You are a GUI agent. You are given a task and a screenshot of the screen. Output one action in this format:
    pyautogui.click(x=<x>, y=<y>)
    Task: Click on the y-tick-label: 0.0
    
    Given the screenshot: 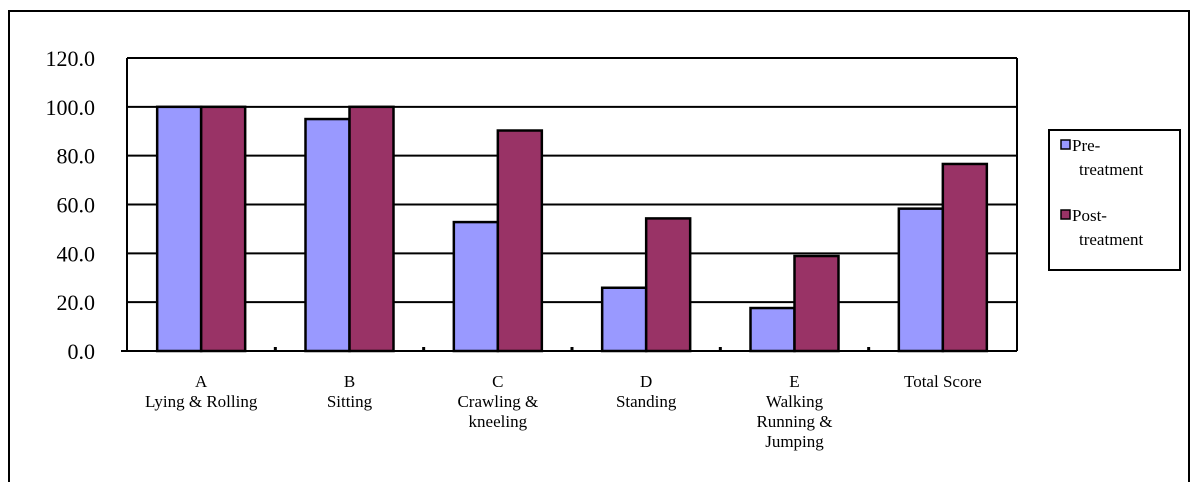 What is the action you would take?
    pyautogui.click(x=82, y=351)
    